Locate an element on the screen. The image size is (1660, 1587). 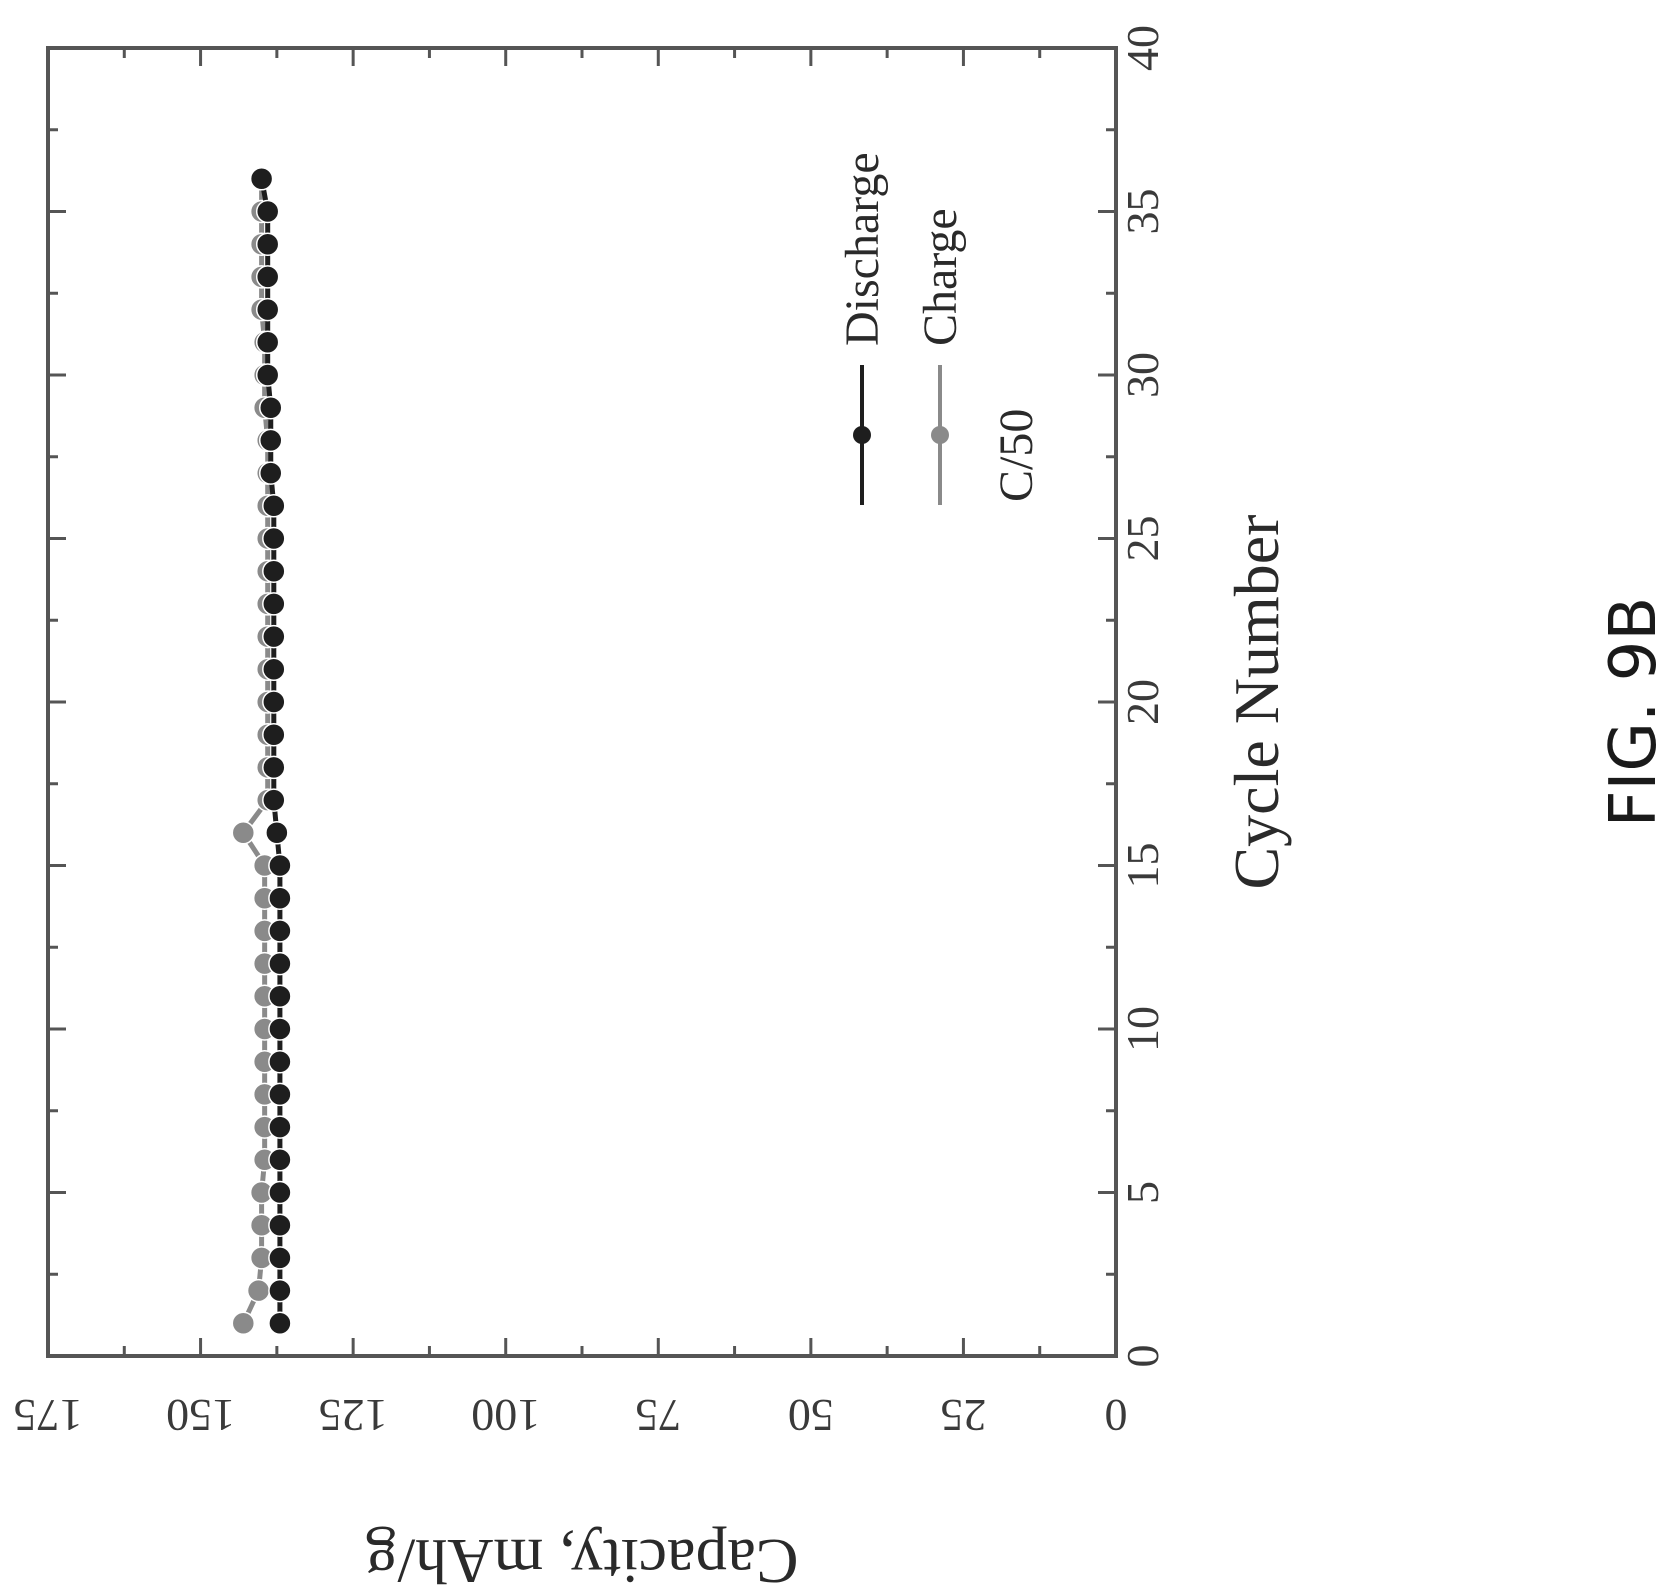
x-tick-label-20: 20 is located at coordinates (1142, 702).